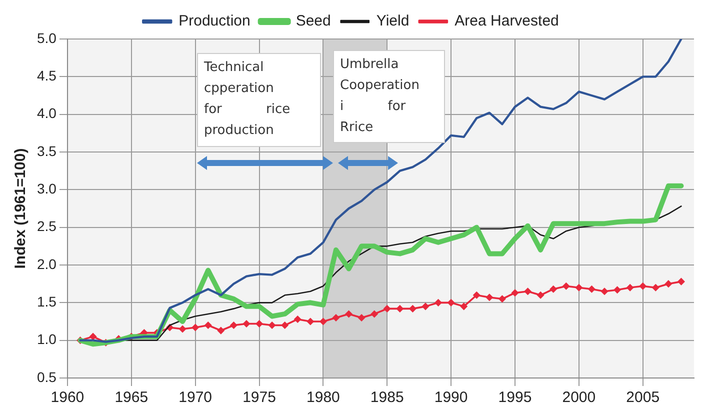 This screenshot has width=708, height=414. I want to click on x-tick-label: 1960, so click(67, 397).